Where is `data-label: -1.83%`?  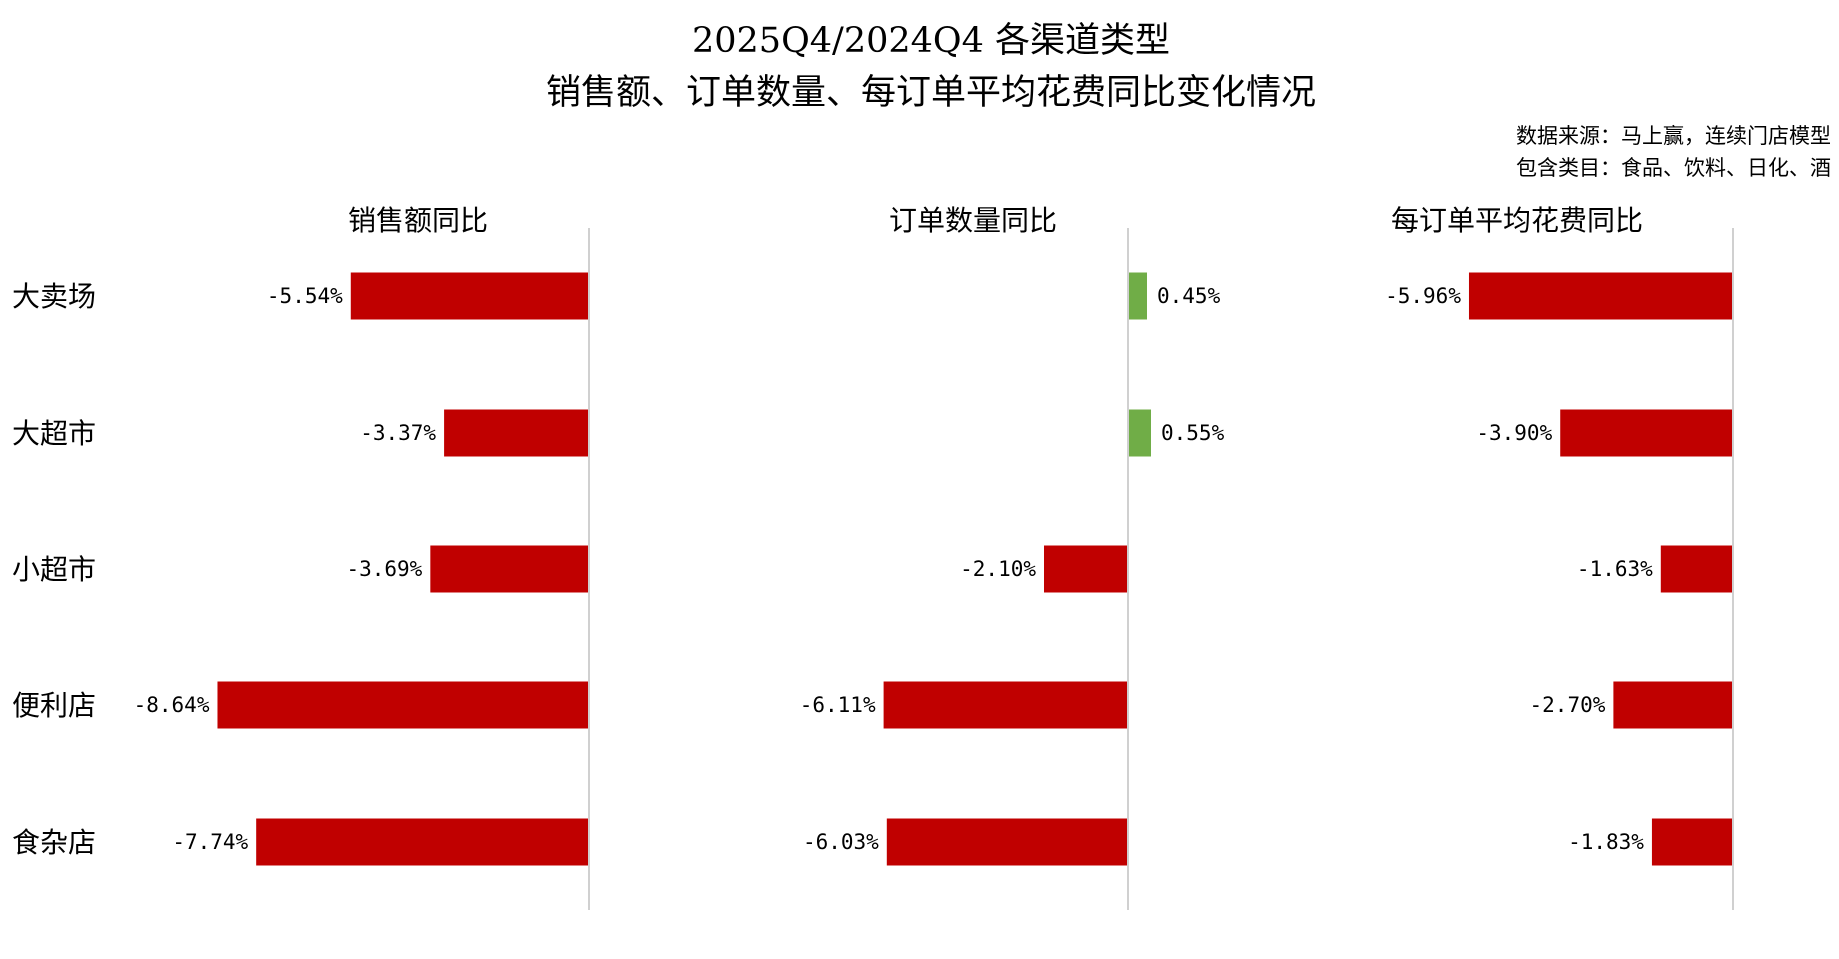 data-label: -1.83% is located at coordinates (1606, 842).